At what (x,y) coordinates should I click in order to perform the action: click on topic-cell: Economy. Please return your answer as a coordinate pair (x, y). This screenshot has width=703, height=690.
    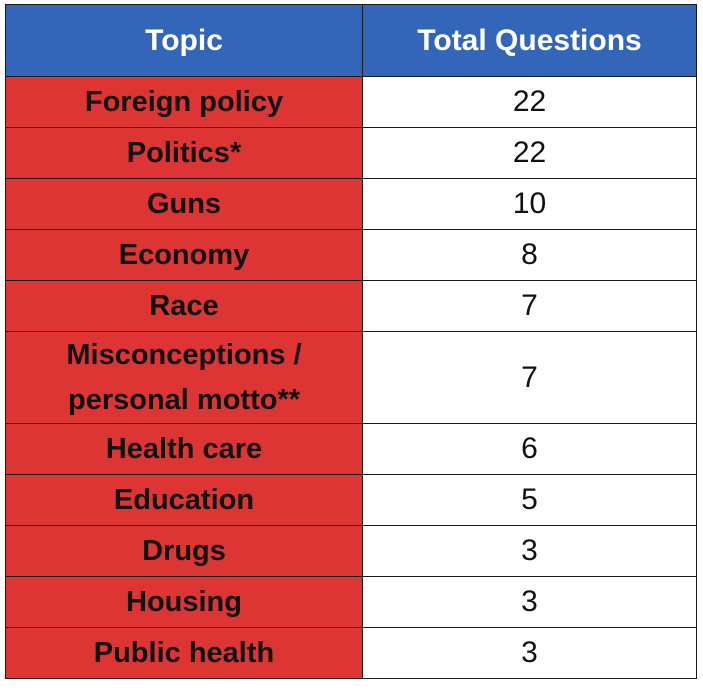
    Looking at the image, I should click on (184, 255).